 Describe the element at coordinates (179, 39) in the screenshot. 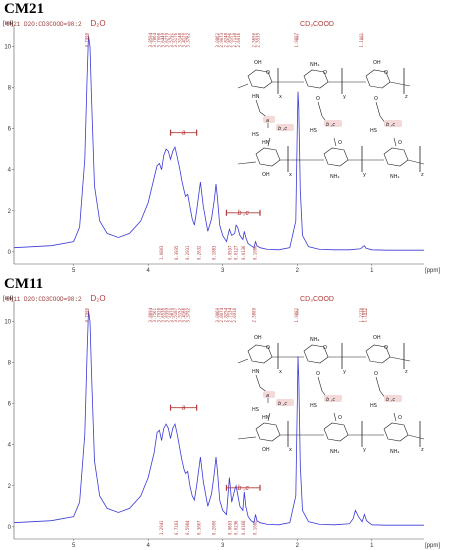

I see `peak-value: 3.5148` at that location.